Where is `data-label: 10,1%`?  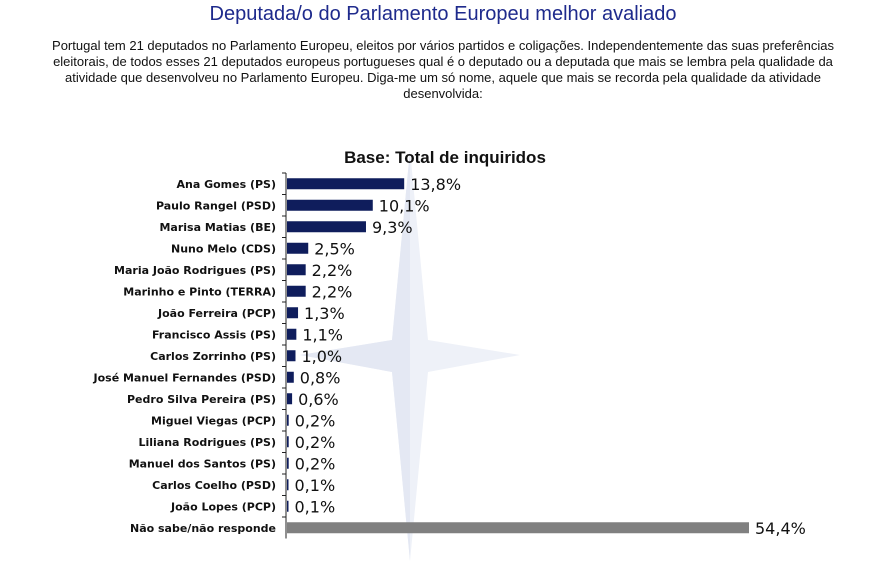
data-label: 10,1% is located at coordinates (404, 205).